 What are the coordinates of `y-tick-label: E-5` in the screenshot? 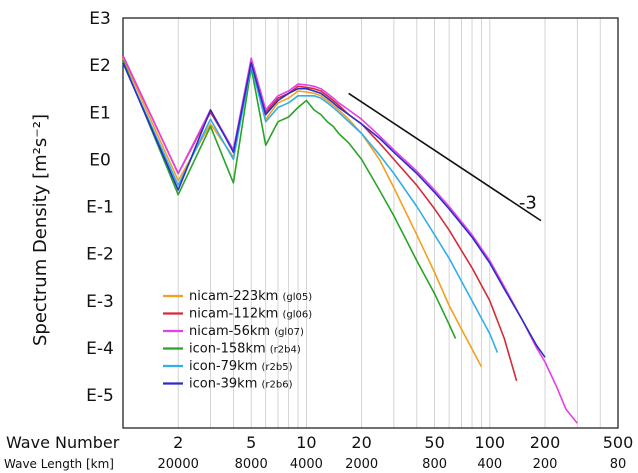 It's located at (100, 396).